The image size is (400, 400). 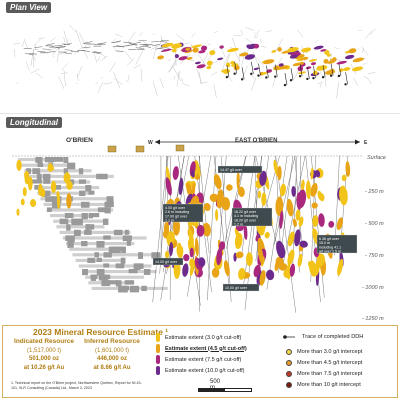 I want to click on inferred-grade: at 8.66 g/t Au, so click(x=112, y=367).